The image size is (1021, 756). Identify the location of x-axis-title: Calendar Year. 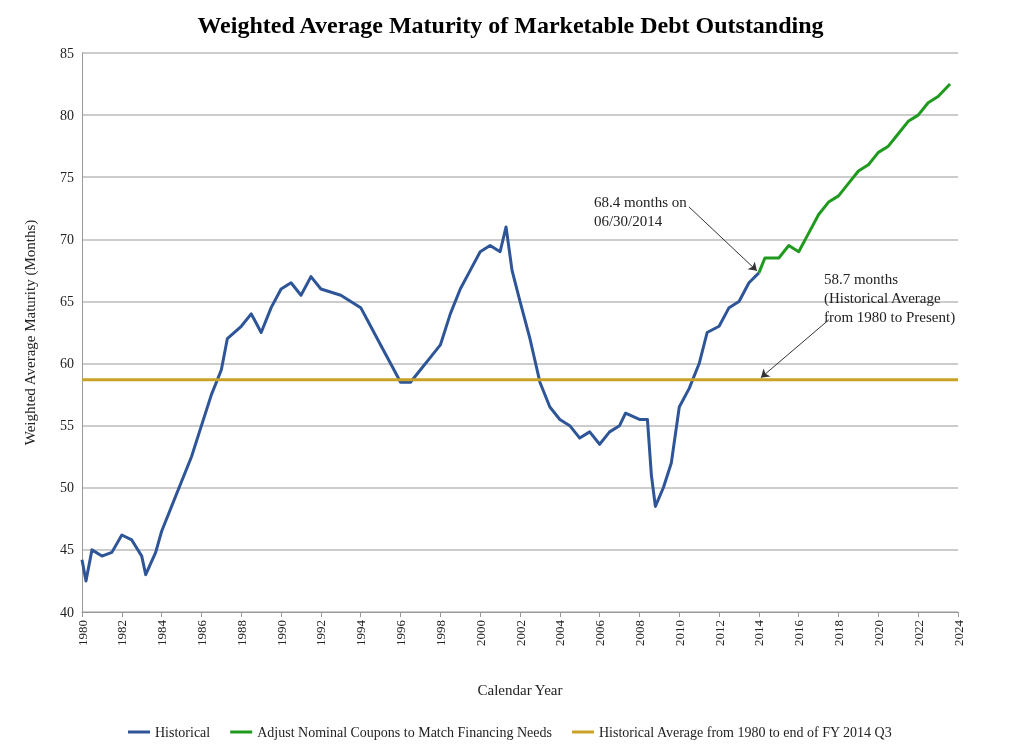
(520, 689).